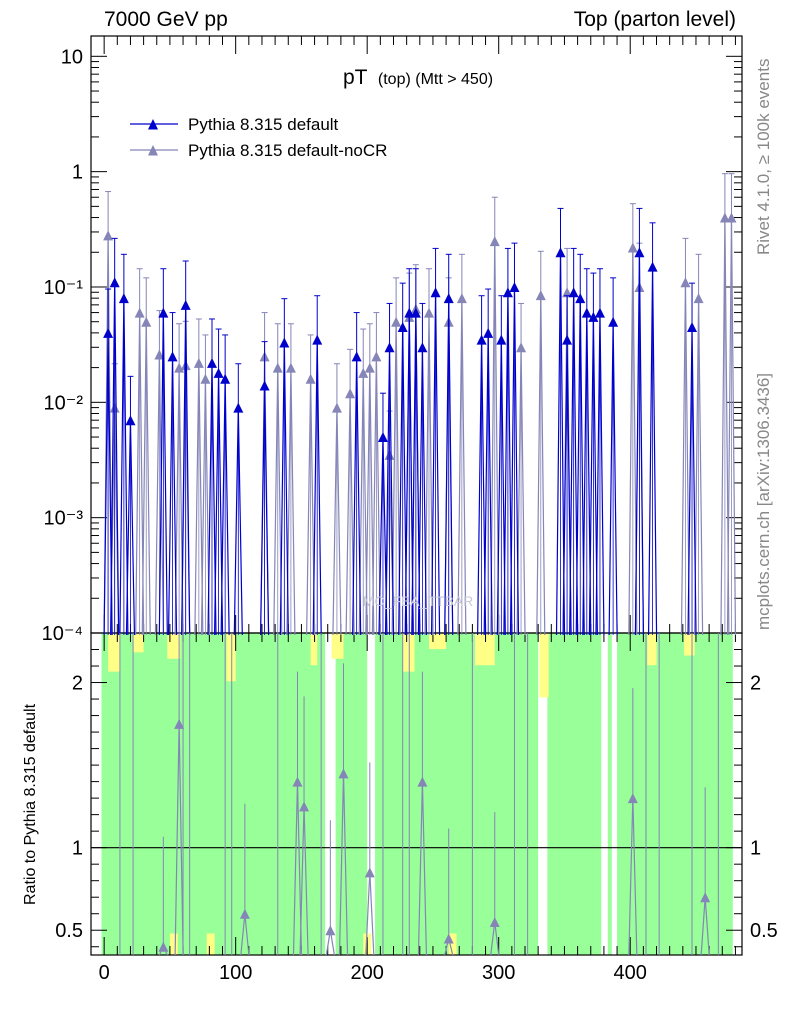  I want to click on svg-text: pT (top) (Mtt > 450), so click(418, 77).